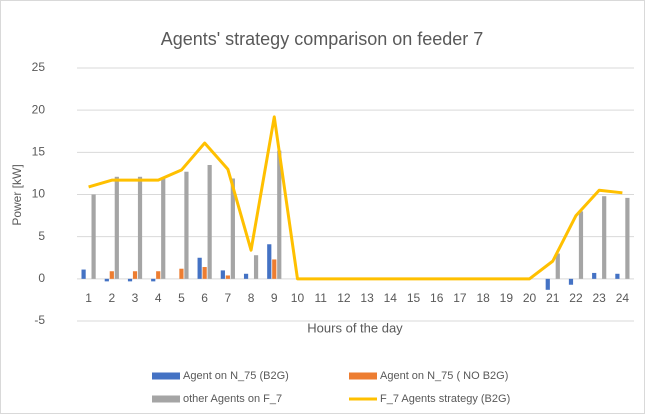 This screenshot has width=645, height=414. What do you see at coordinates (623, 298) in the screenshot?
I see `x-tick-label: 24` at bounding box center [623, 298].